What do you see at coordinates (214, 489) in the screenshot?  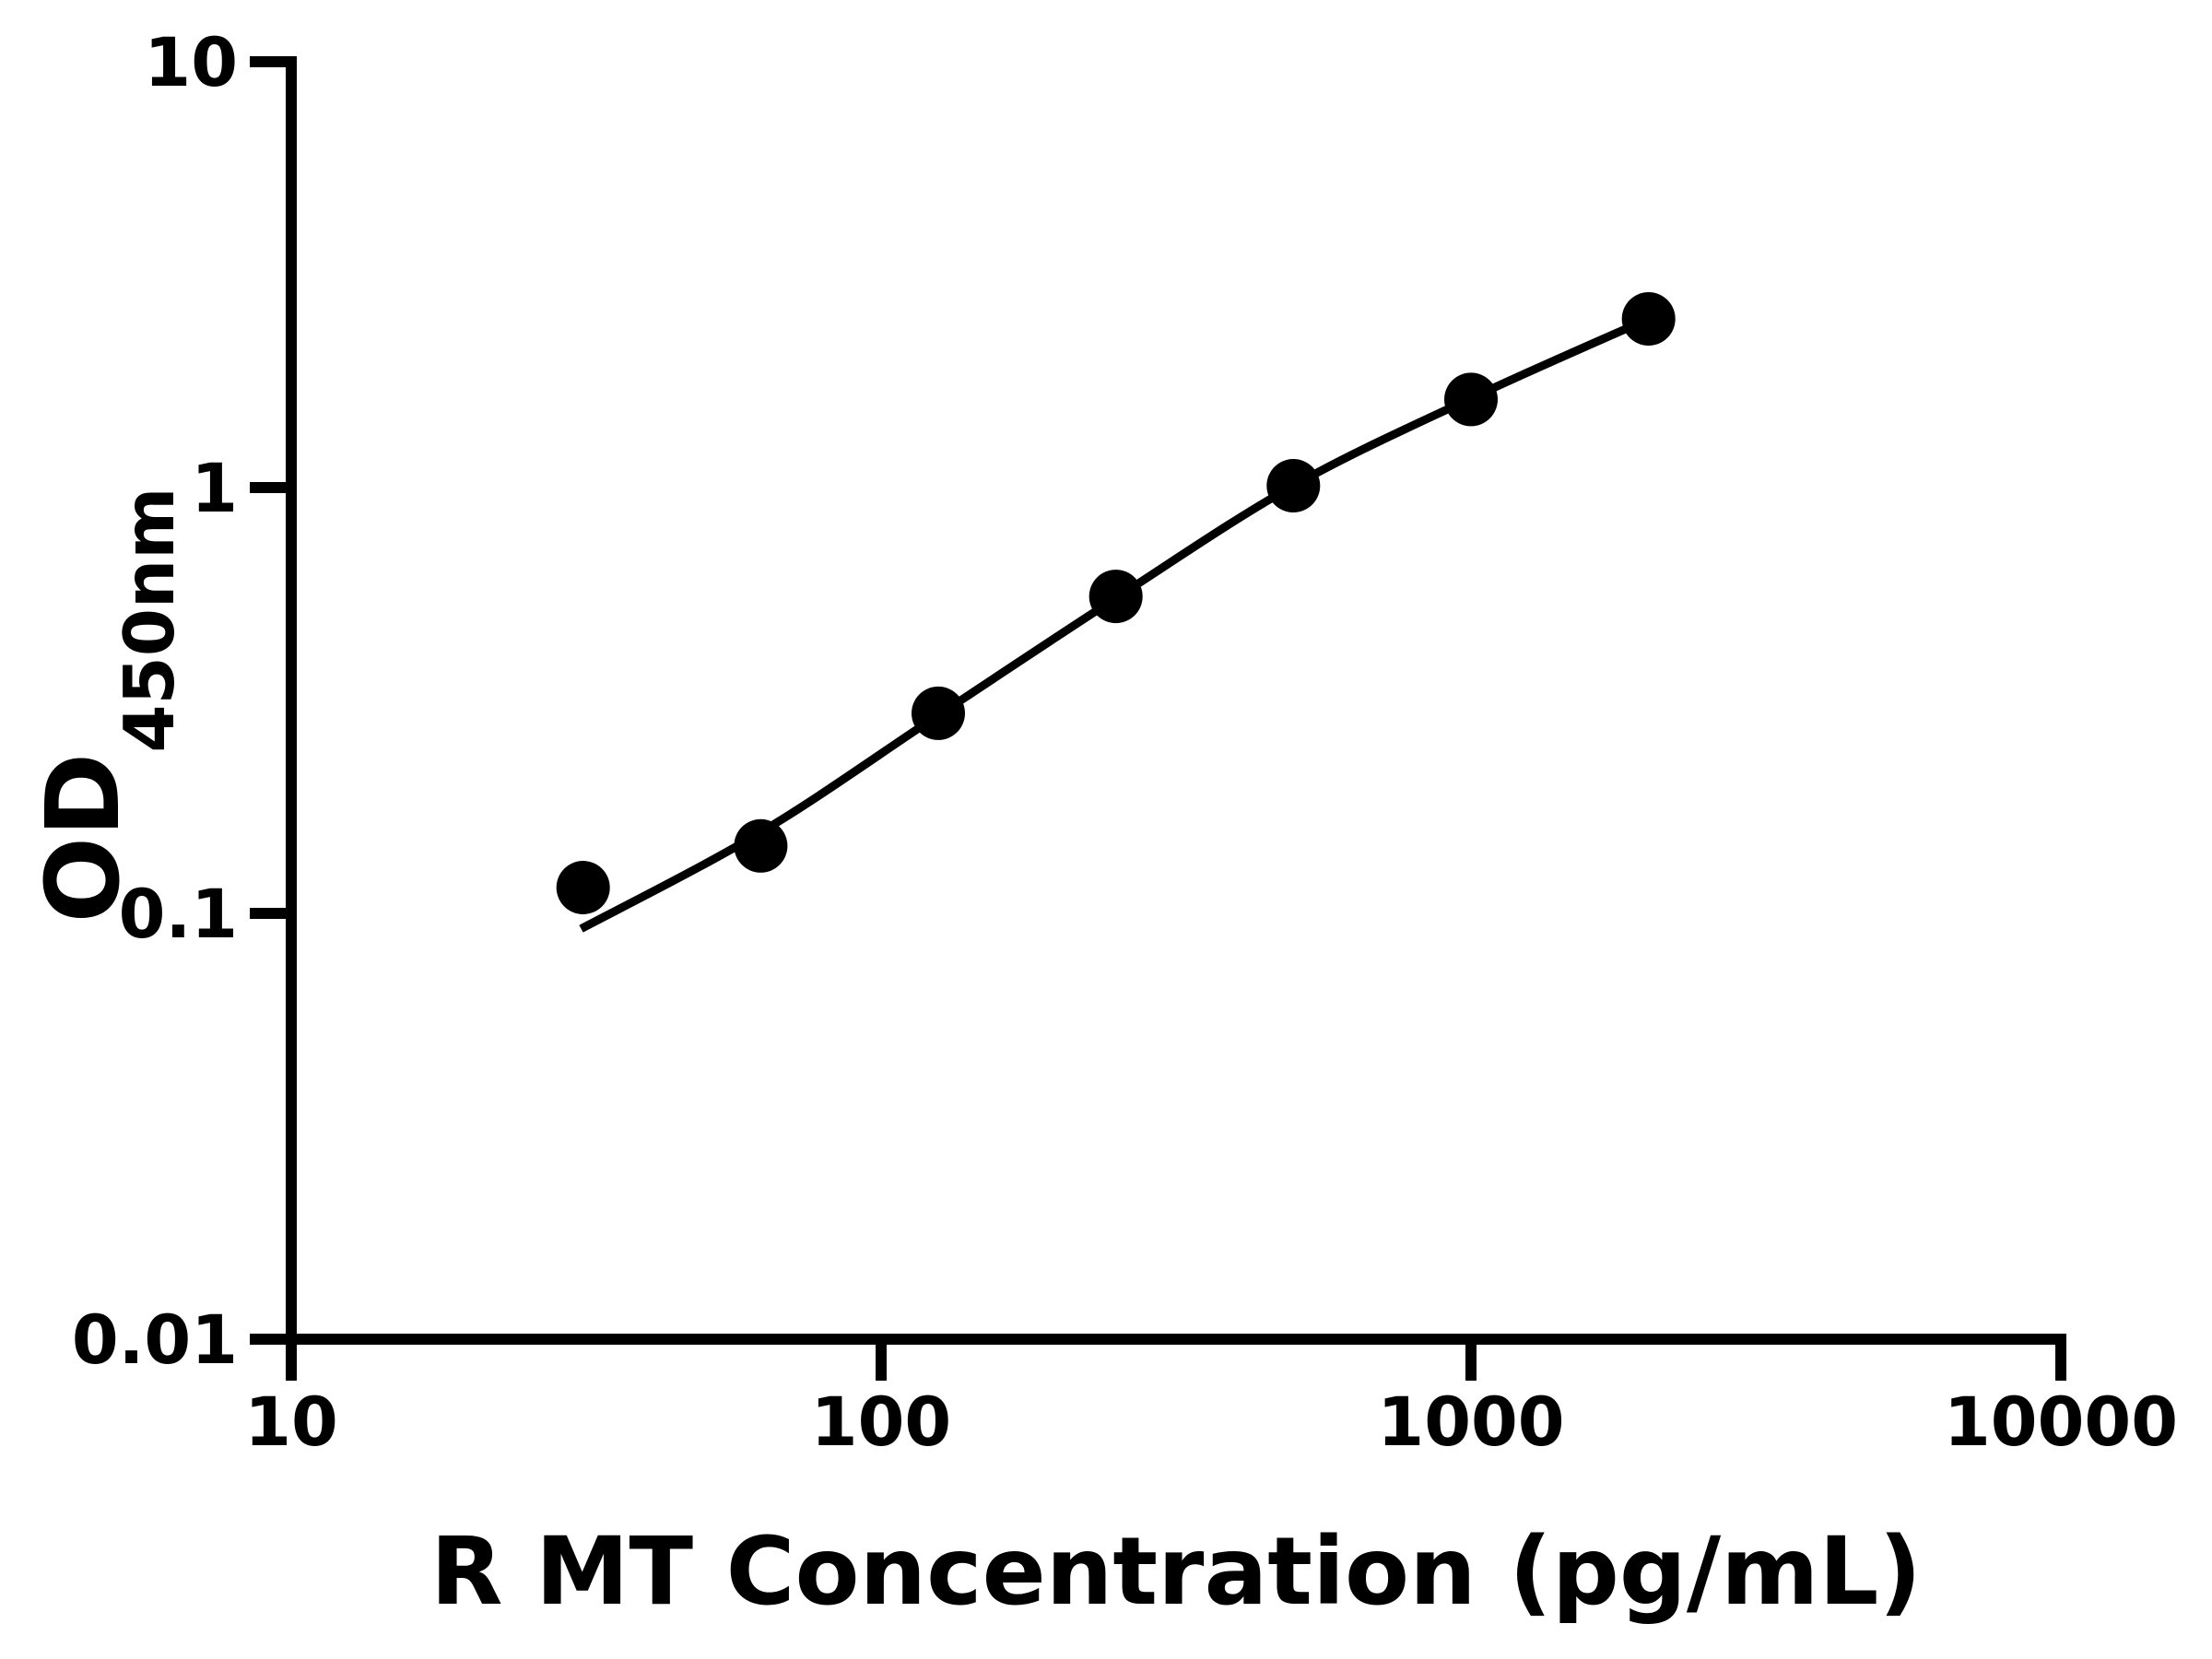 I see `y-tick-label: 1` at bounding box center [214, 489].